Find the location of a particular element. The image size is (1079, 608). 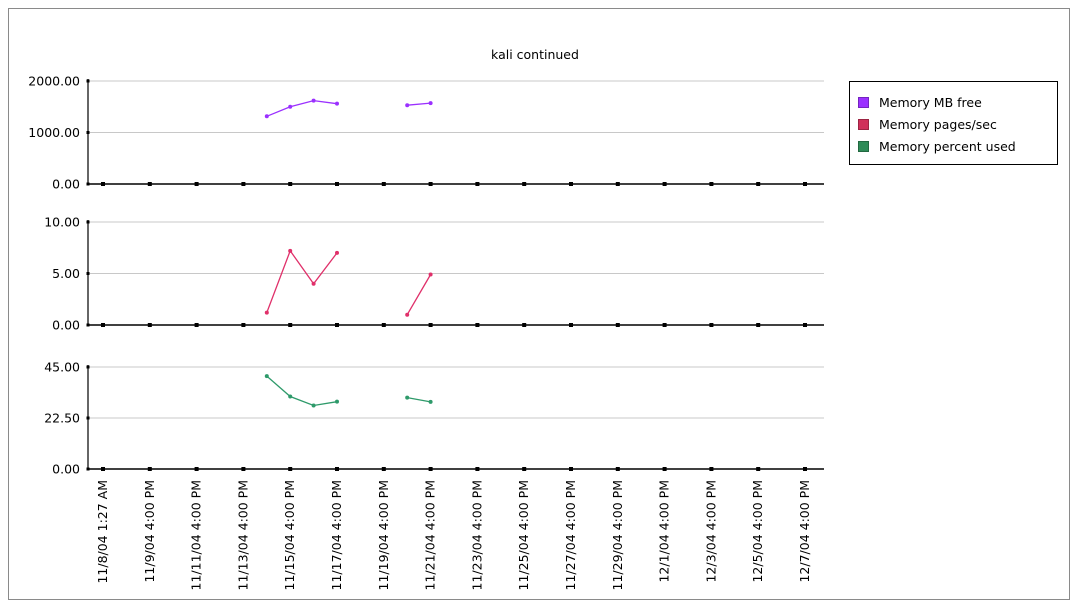

x-tick-label: 12/7/04 4:00 PM is located at coordinates (804, 531).